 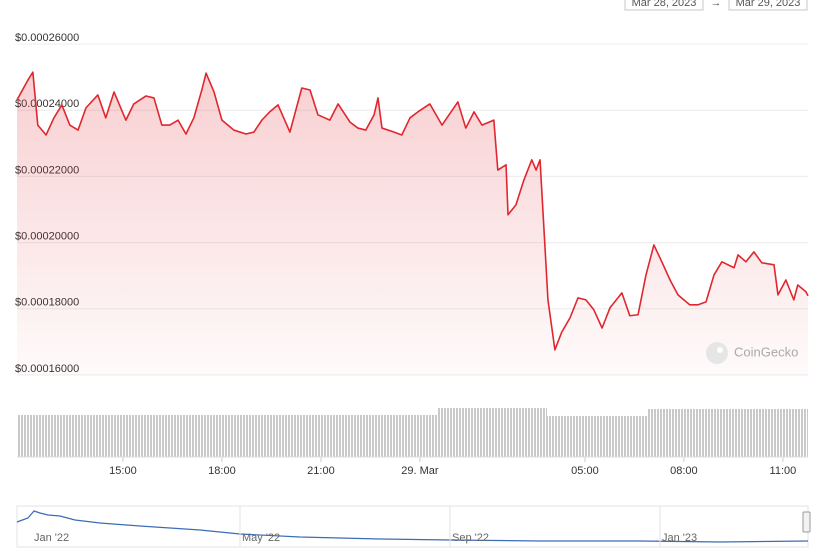 I want to click on x-tick-label: 08:00, so click(x=684, y=471).